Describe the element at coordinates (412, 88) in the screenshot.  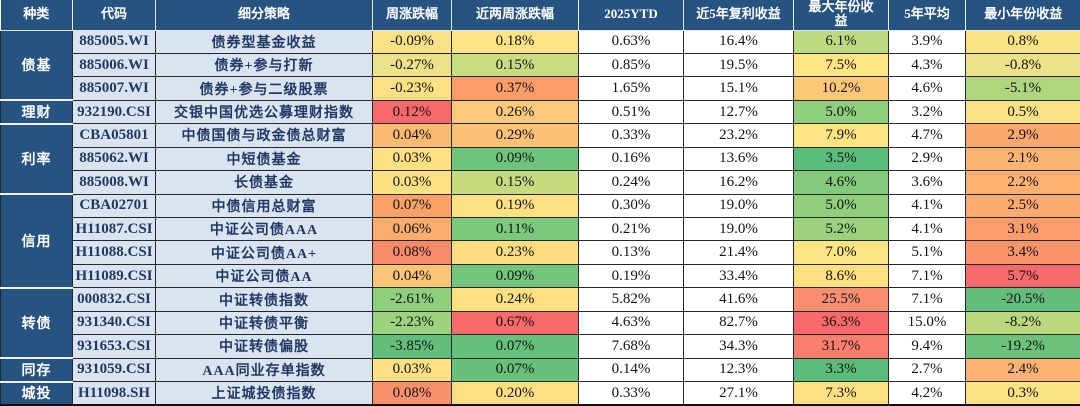
I see `value-cell-week-change: -0.23%` at that location.